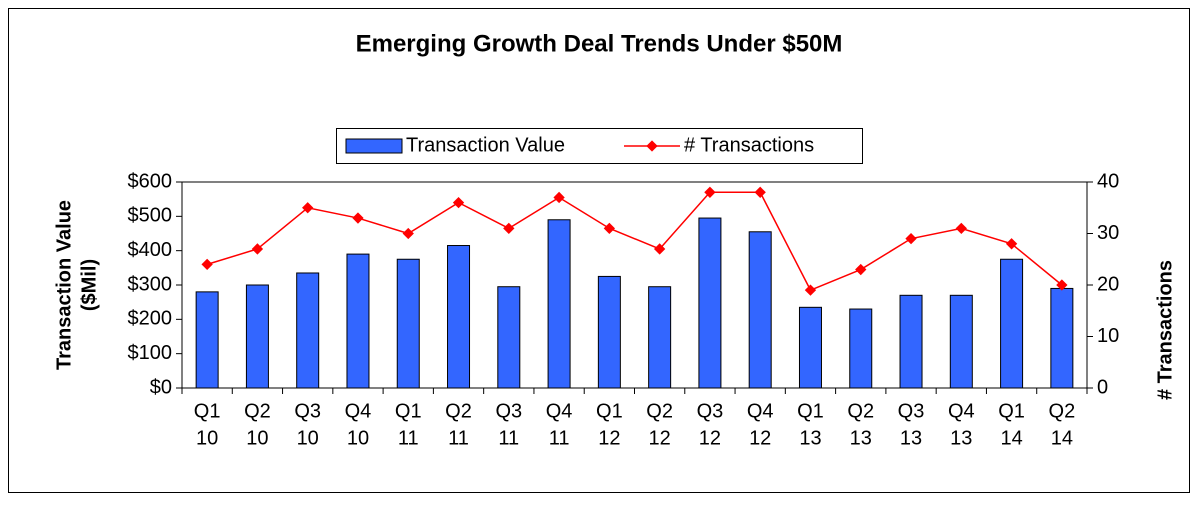 Image resolution: width=1198 pixels, height=506 pixels. Describe the element at coordinates (89, 285) in the screenshot. I see `y-axis-label: ($Mil)` at that location.